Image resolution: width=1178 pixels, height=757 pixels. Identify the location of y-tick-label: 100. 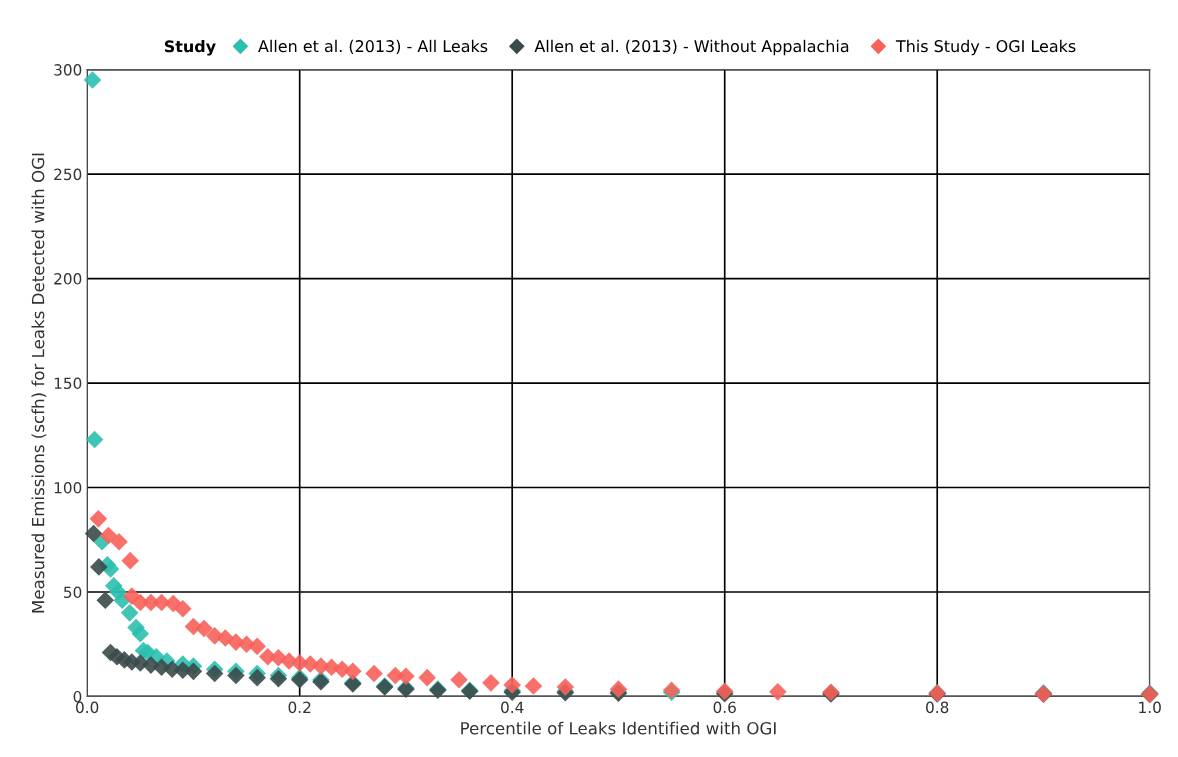
(68, 487).